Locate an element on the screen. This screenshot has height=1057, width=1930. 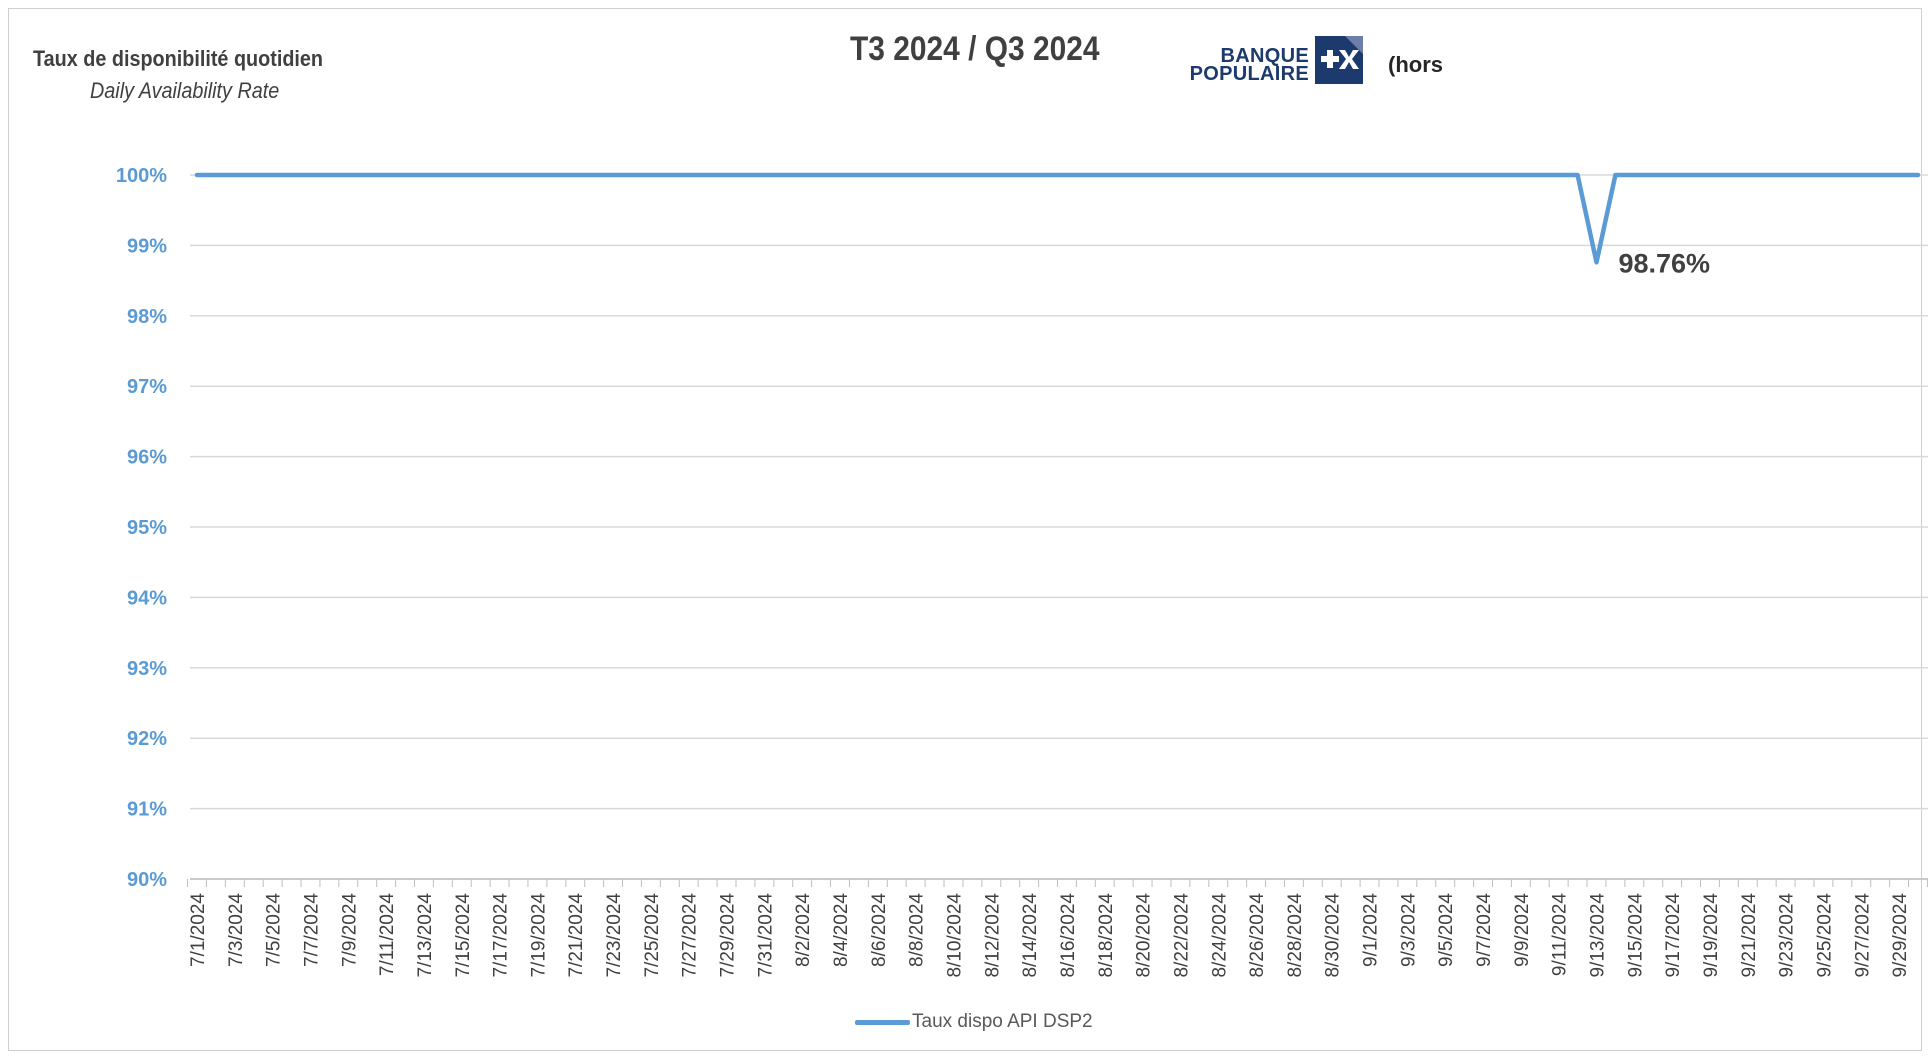
y-tick-label: 98% is located at coordinates (147, 317).